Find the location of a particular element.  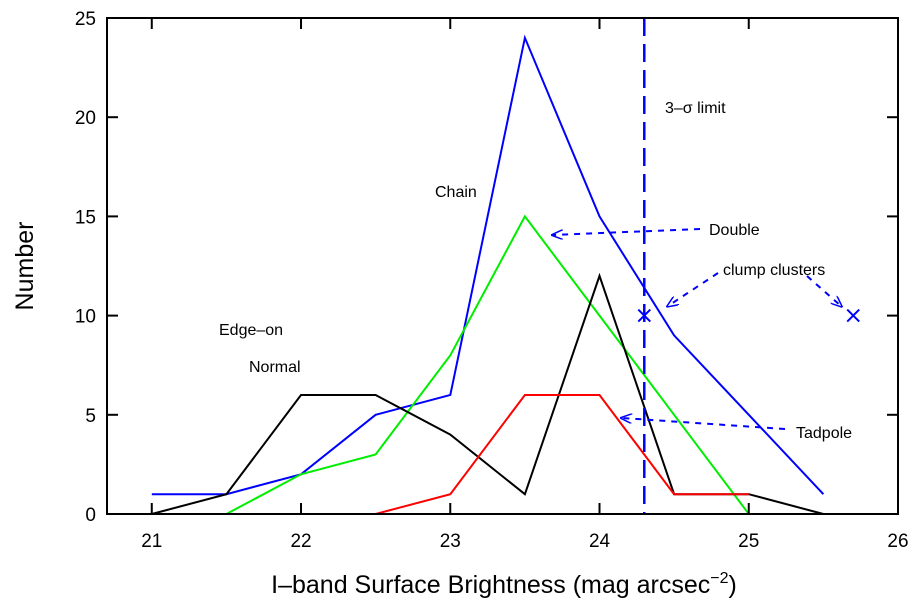

limit-label: 3–σ limit is located at coordinates (695, 108).